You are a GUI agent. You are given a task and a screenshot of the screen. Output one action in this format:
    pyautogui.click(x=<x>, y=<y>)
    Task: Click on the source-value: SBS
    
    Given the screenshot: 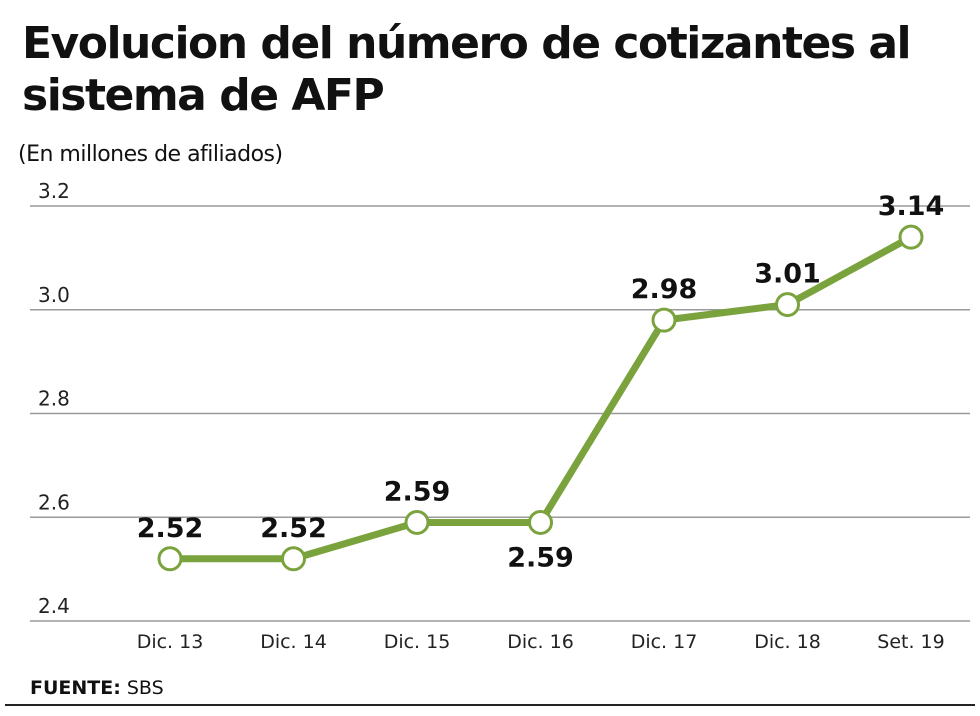 What is the action you would take?
    pyautogui.click(x=145, y=688)
    